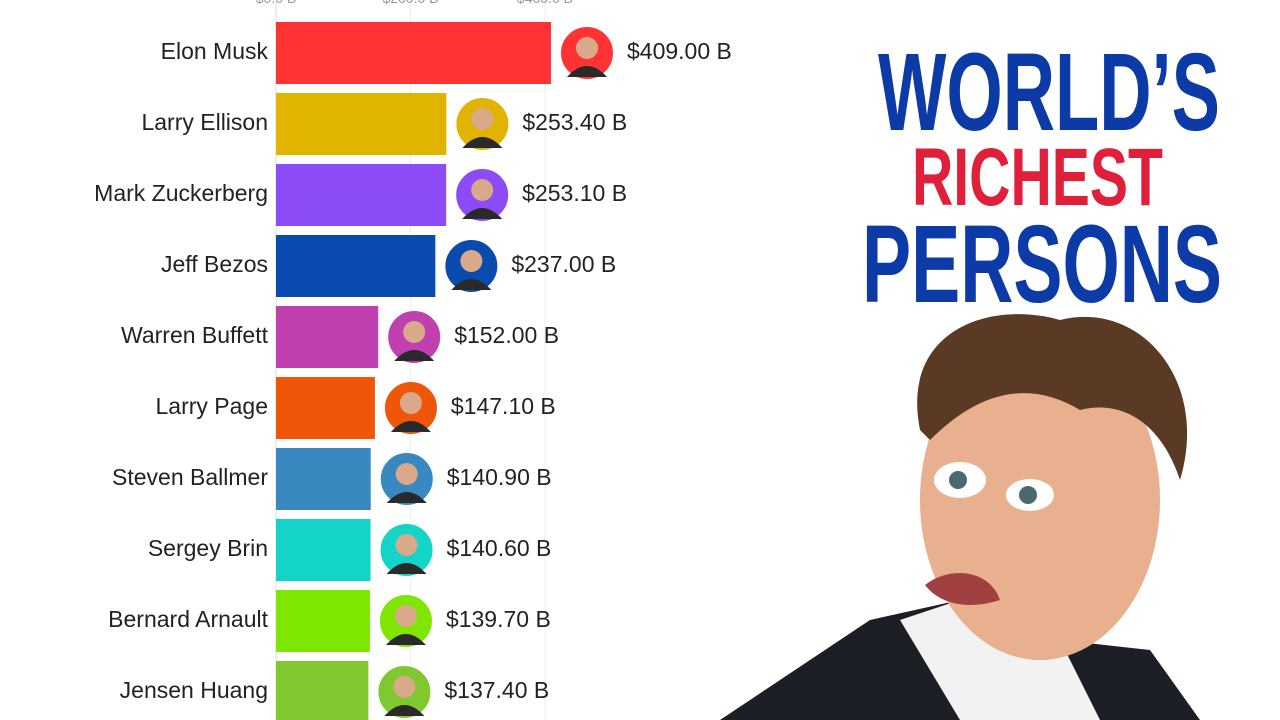 The height and width of the screenshot is (720, 1280). I want to click on category-label: Mark Zuckerberg, so click(181, 193).